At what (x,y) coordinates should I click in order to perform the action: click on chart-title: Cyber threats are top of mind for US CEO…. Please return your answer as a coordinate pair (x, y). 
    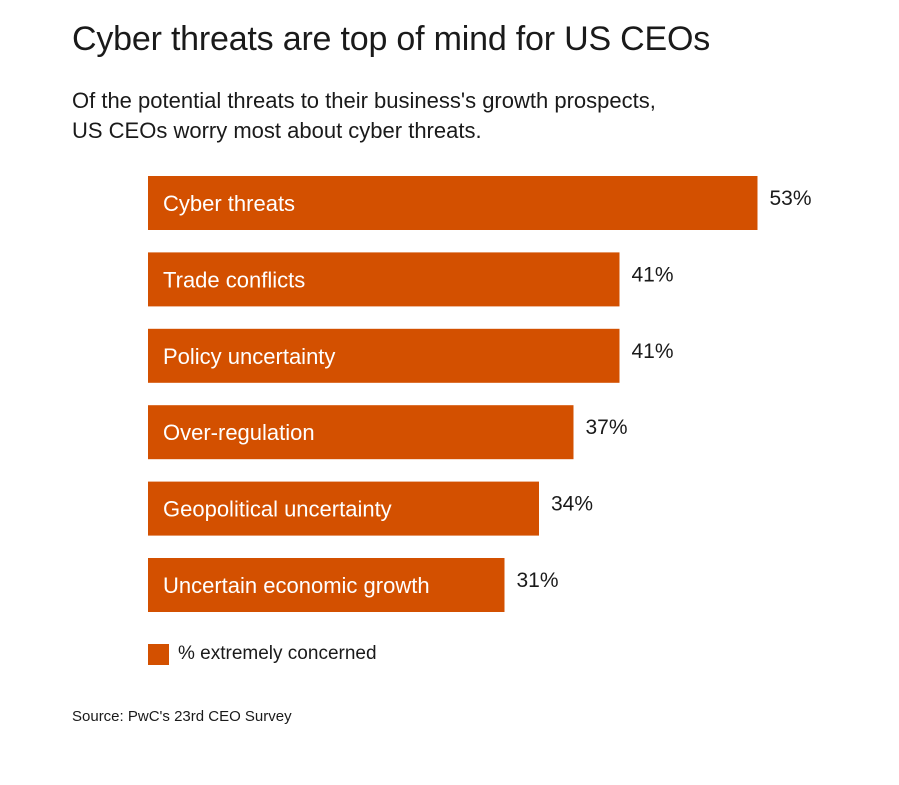
    Looking at the image, I should click on (391, 39).